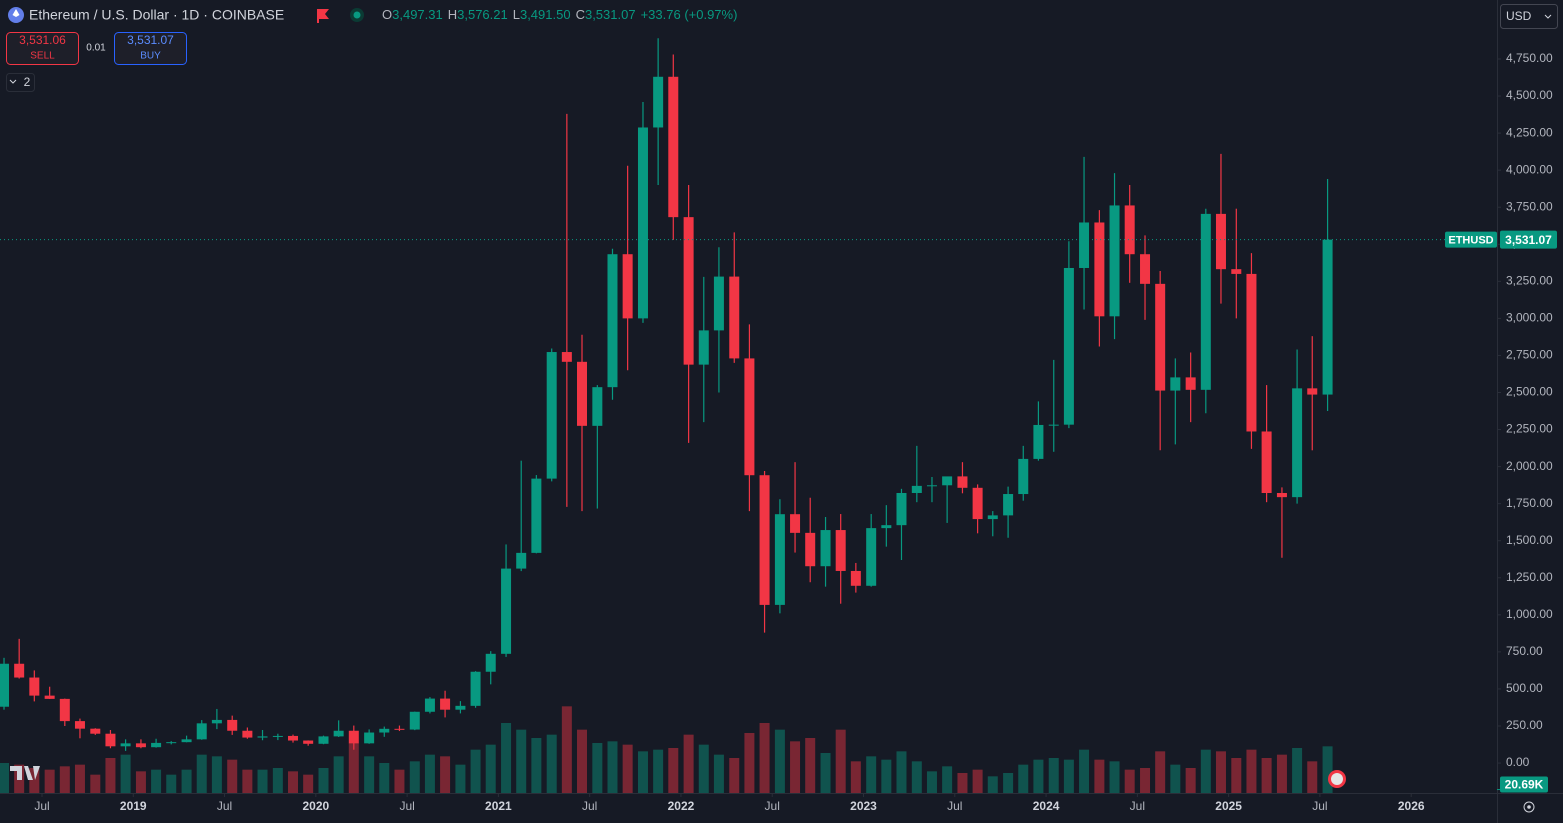 Image resolution: width=1563 pixels, height=823 pixels. What do you see at coordinates (150, 56) in the screenshot?
I see `buy-label: BUY` at bounding box center [150, 56].